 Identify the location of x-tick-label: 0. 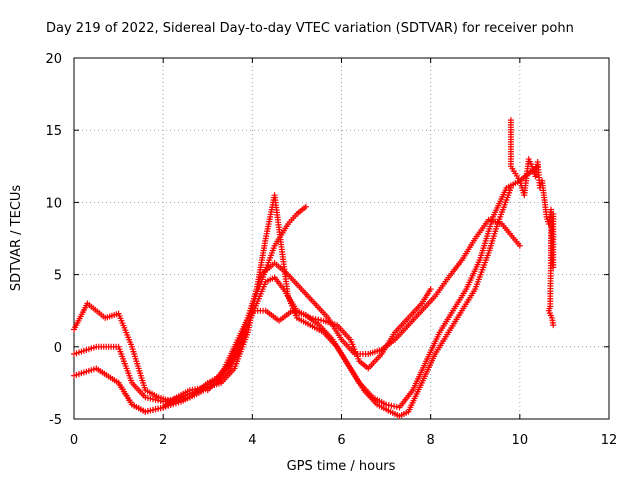
(74, 440).